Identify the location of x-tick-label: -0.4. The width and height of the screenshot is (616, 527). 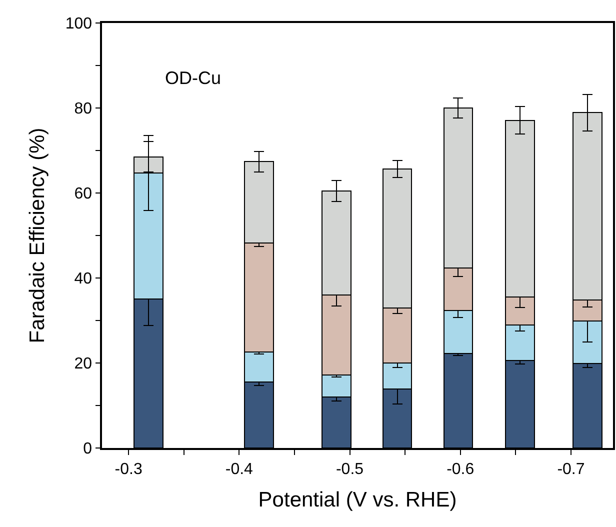
(239, 469).